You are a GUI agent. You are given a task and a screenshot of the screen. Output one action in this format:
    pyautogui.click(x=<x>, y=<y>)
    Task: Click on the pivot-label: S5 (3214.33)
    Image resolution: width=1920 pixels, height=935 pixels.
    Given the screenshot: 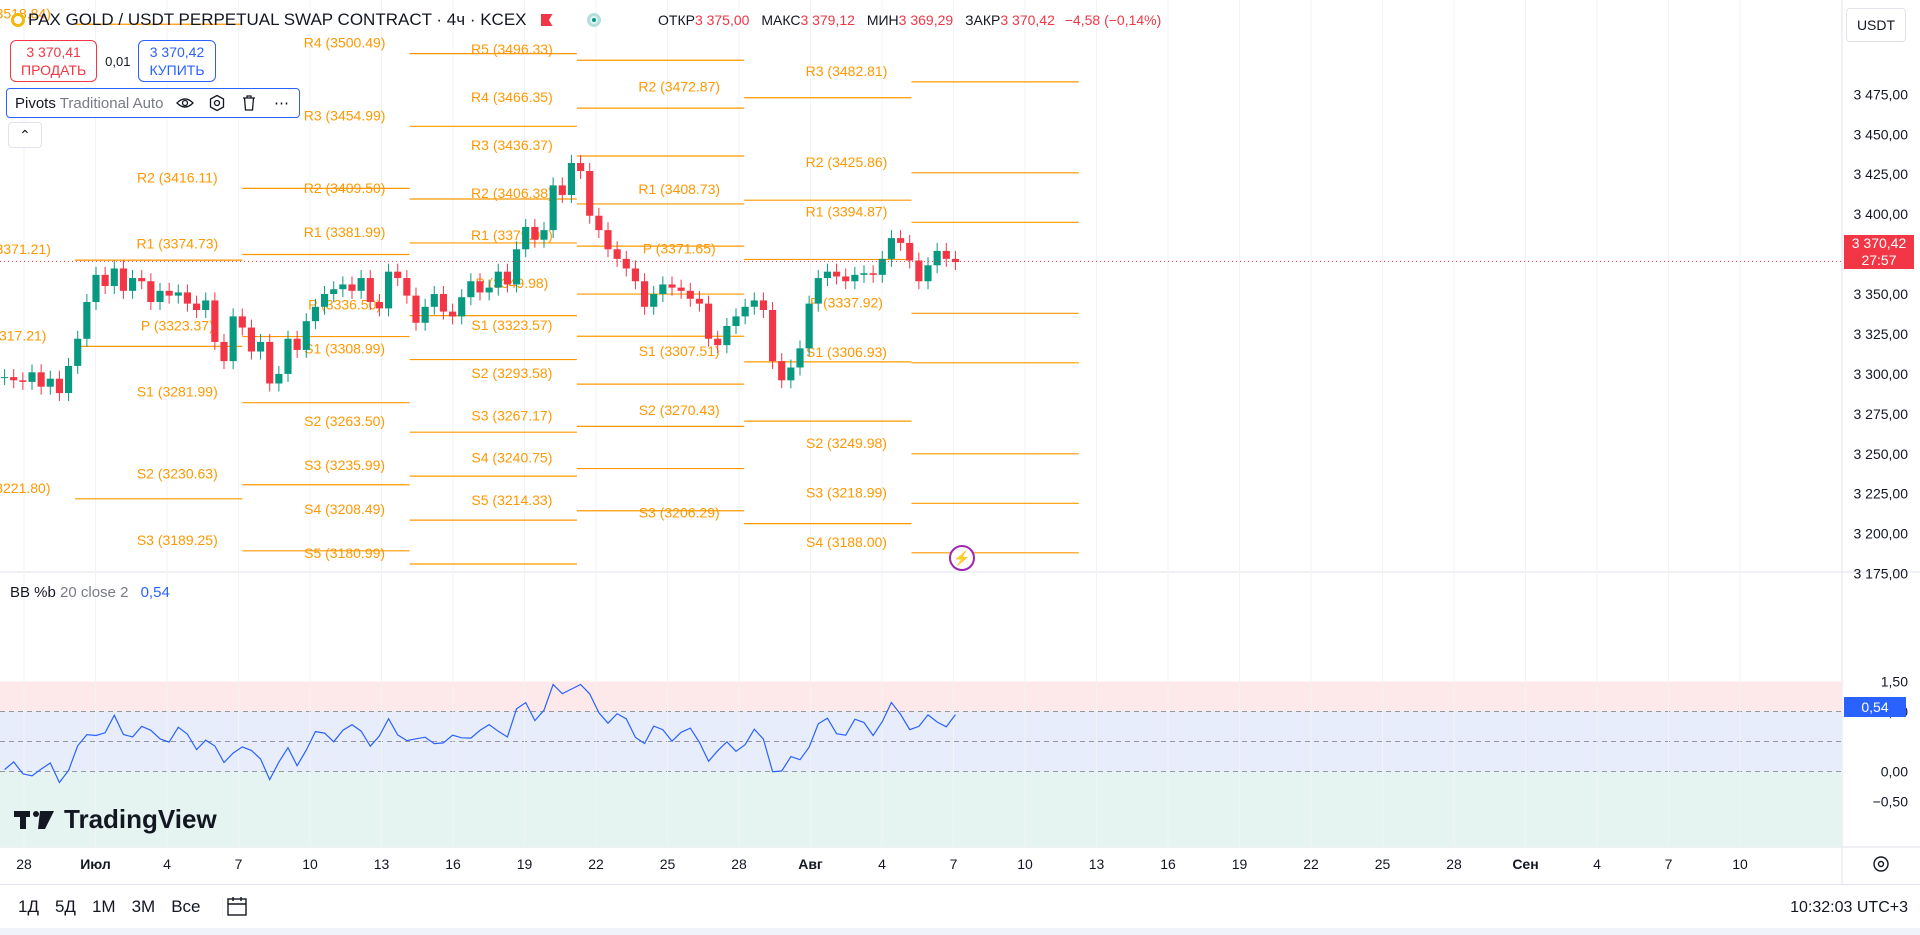 What is the action you would take?
    pyautogui.click(x=511, y=500)
    